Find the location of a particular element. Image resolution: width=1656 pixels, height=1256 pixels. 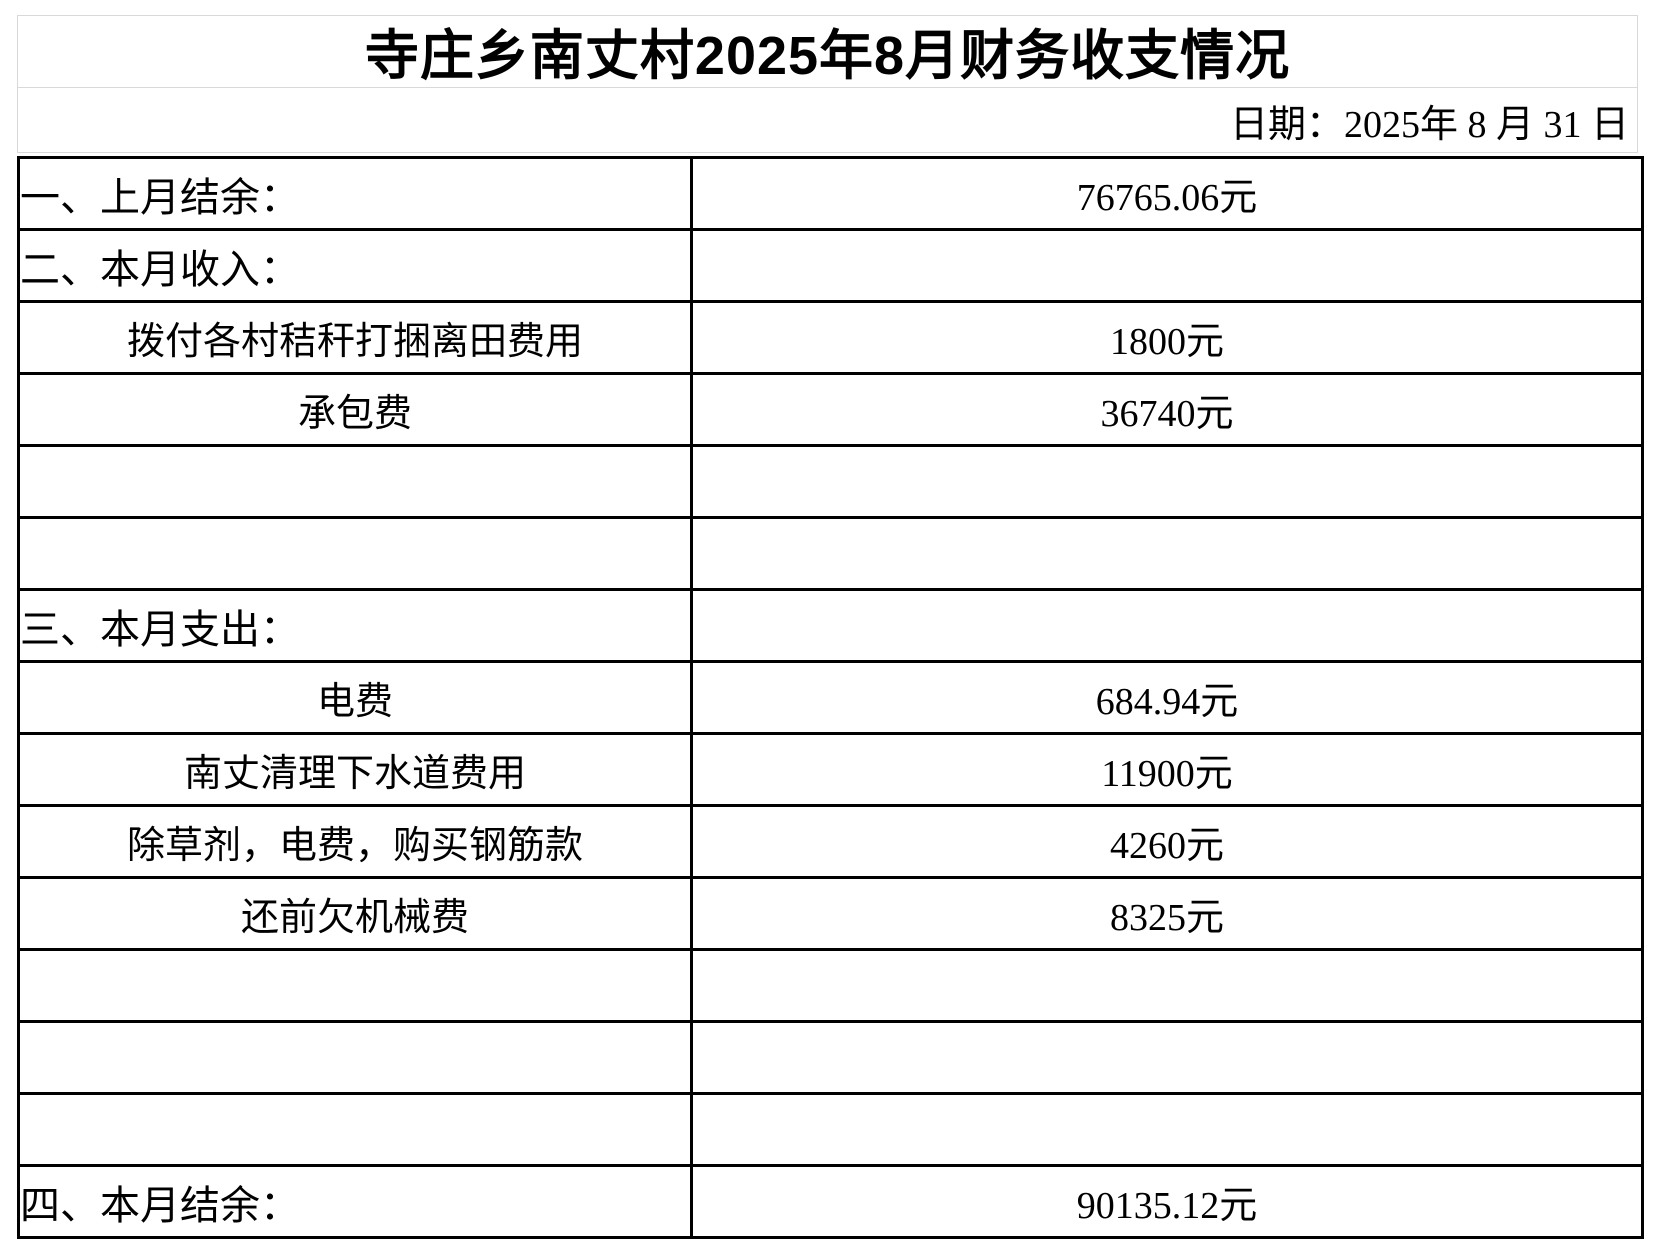

amount-value-cell: 36740元 is located at coordinates (1167, 409).